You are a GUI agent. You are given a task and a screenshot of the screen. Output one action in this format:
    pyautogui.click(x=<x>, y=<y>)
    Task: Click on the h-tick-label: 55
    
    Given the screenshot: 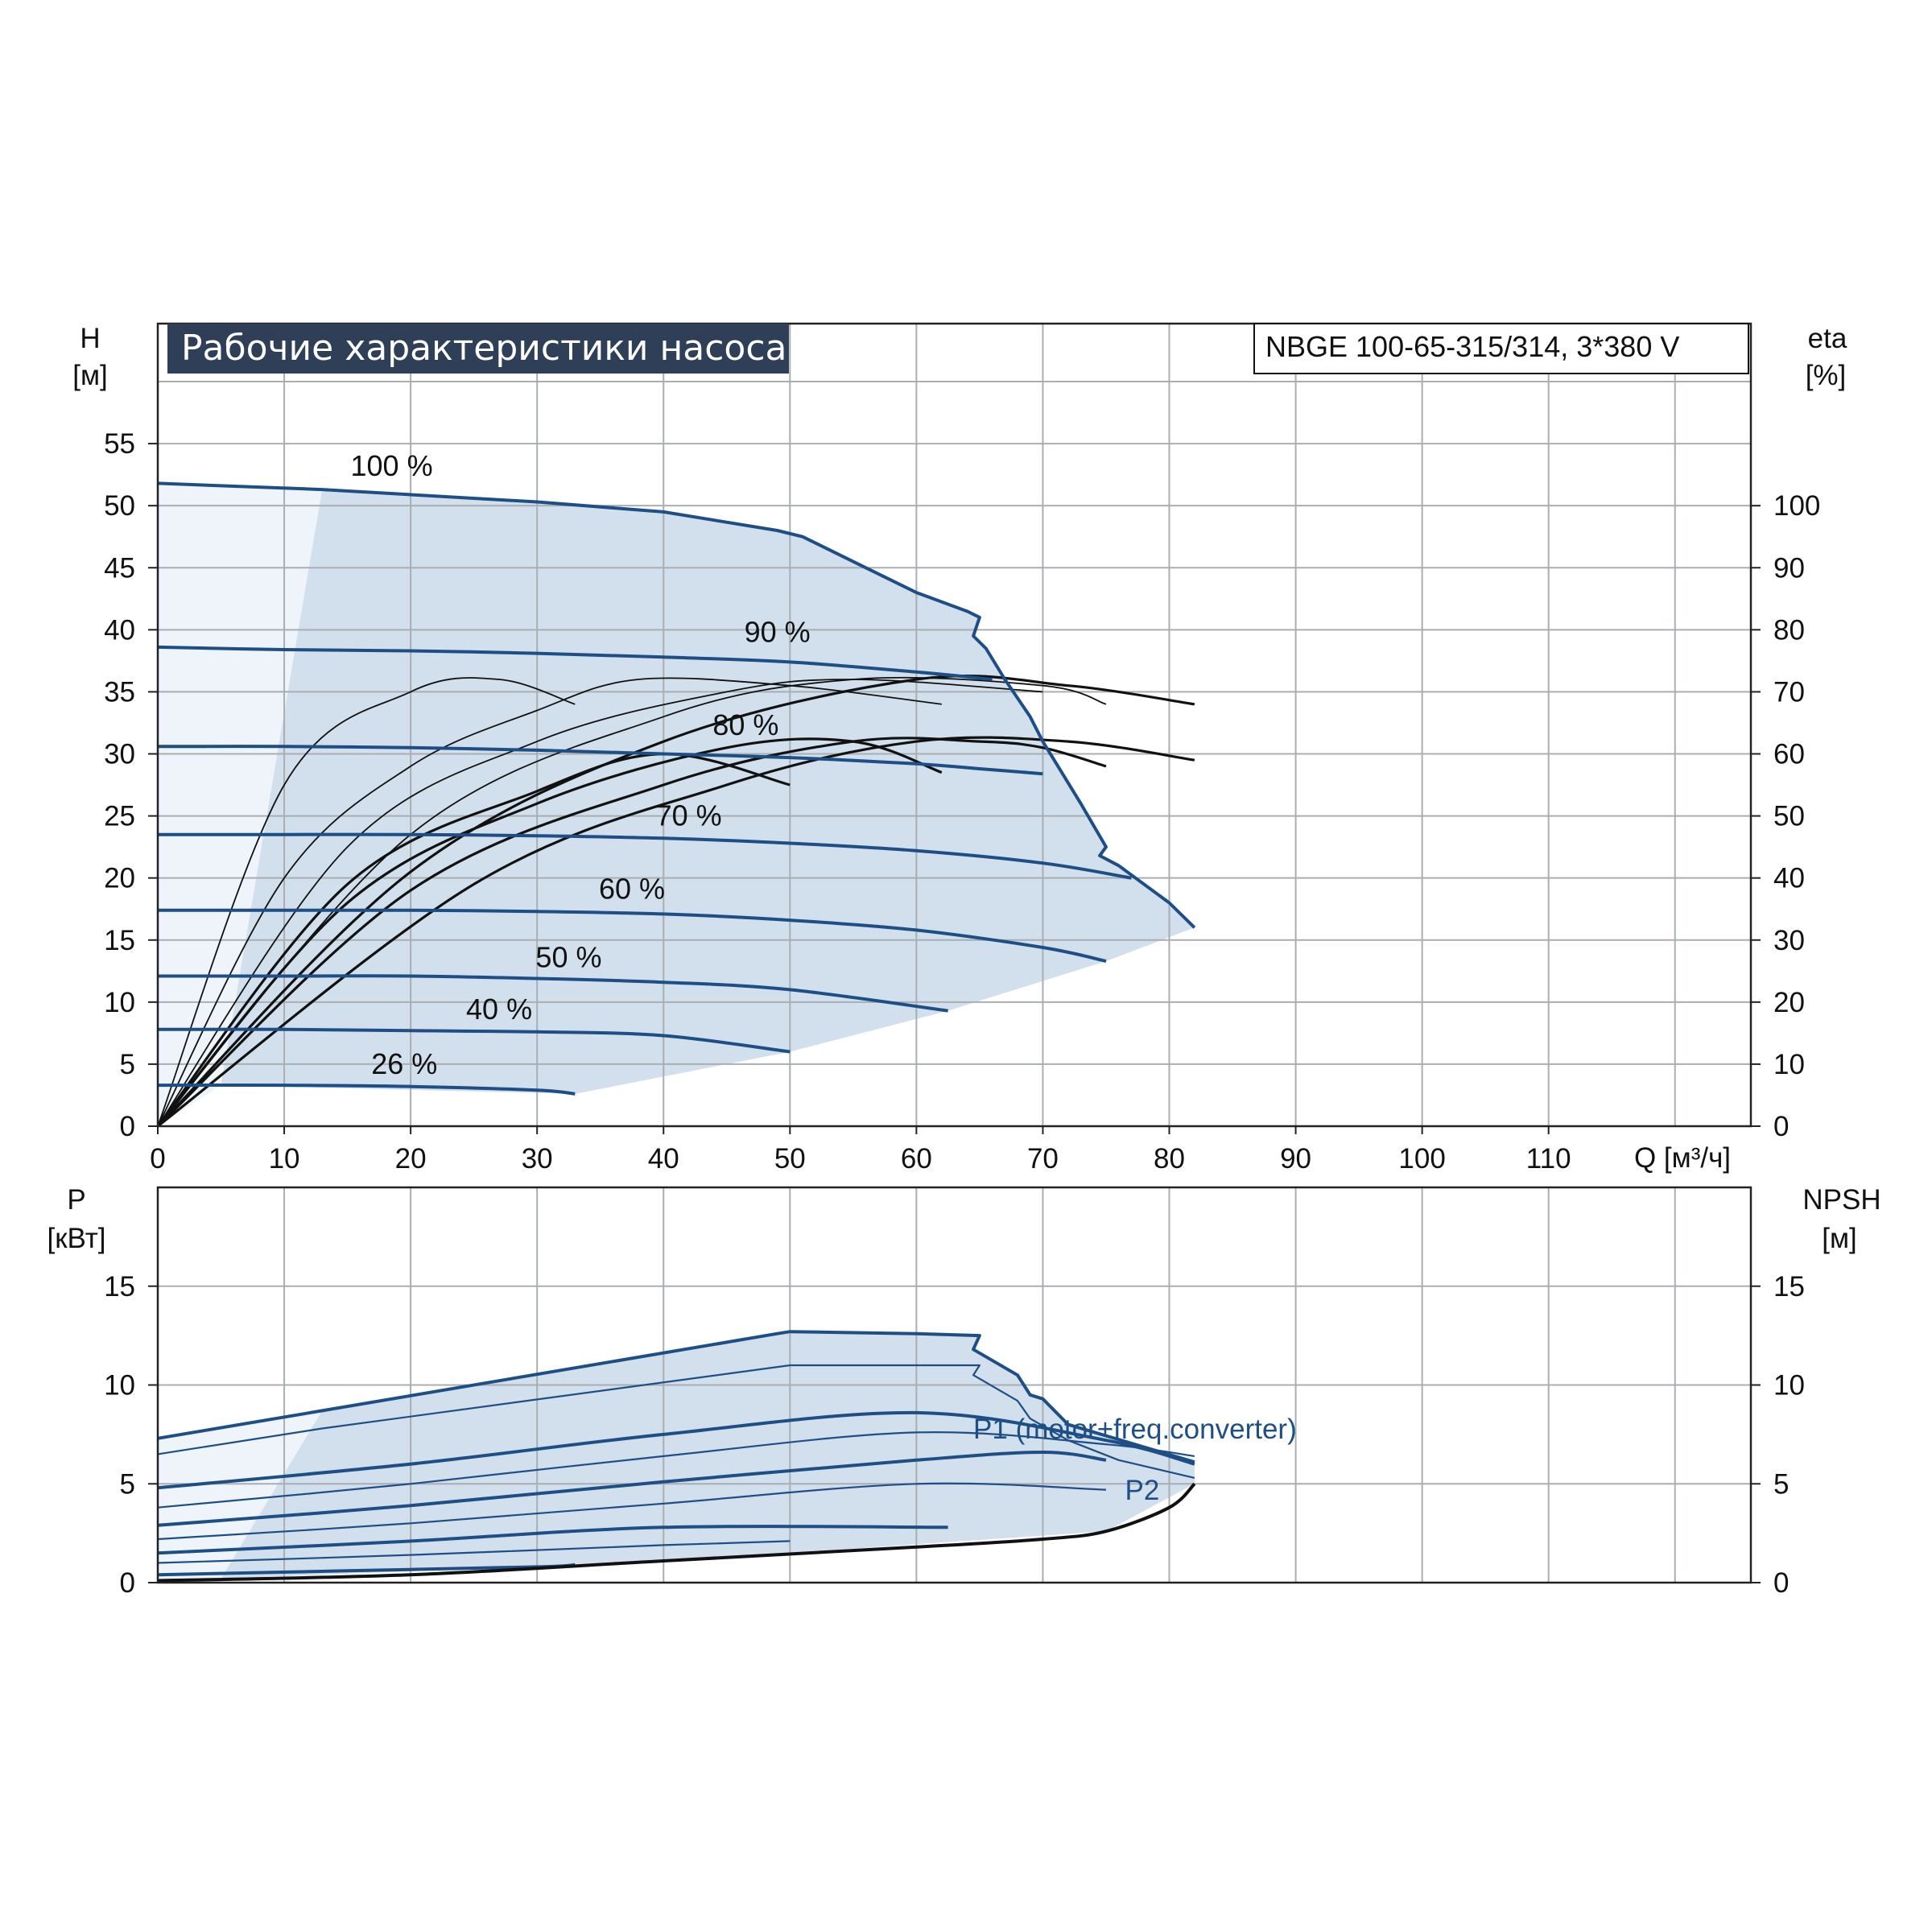 What is the action you would take?
    pyautogui.click(x=119, y=444)
    